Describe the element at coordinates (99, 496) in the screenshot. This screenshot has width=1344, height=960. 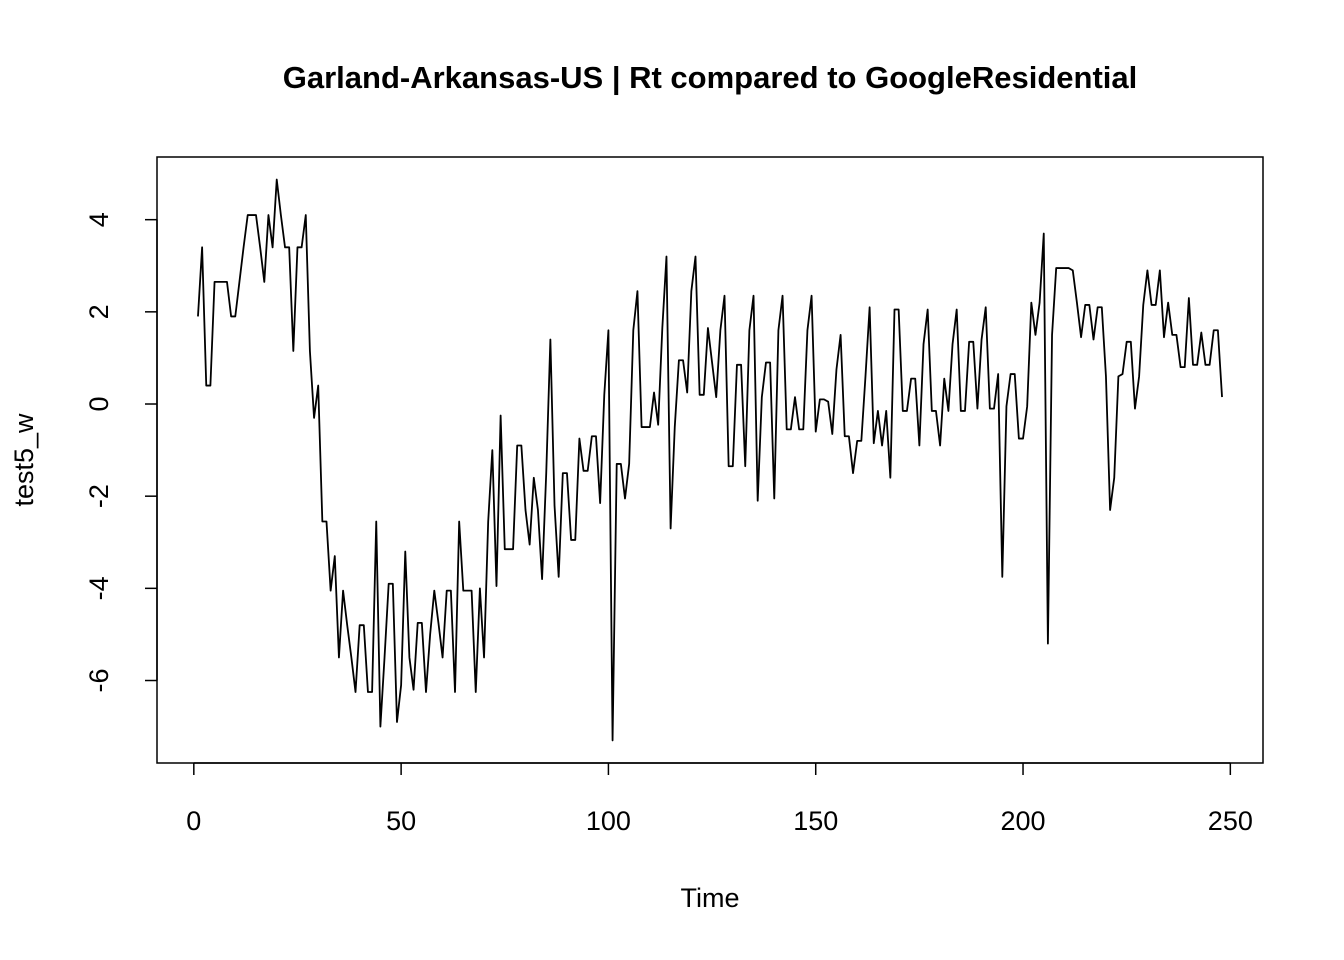
I see `y-tick-label: -2` at that location.